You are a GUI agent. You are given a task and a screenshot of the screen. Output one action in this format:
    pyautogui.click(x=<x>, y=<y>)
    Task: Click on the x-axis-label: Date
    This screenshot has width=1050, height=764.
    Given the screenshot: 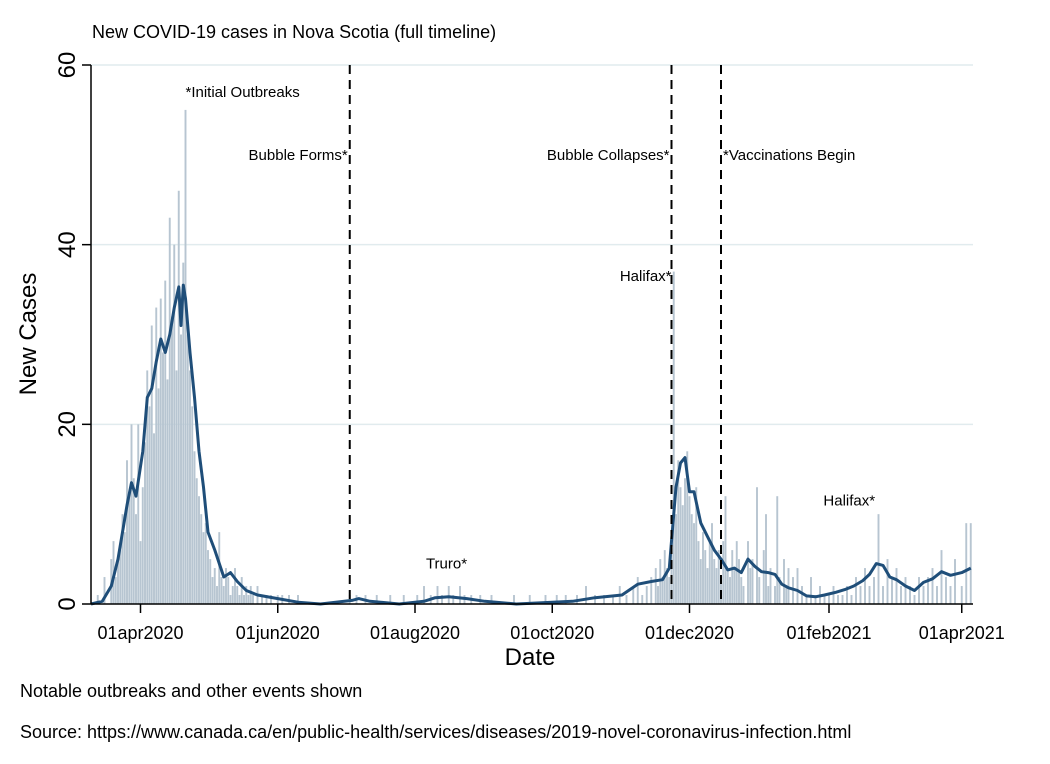 What is the action you would take?
    pyautogui.click(x=530, y=657)
    